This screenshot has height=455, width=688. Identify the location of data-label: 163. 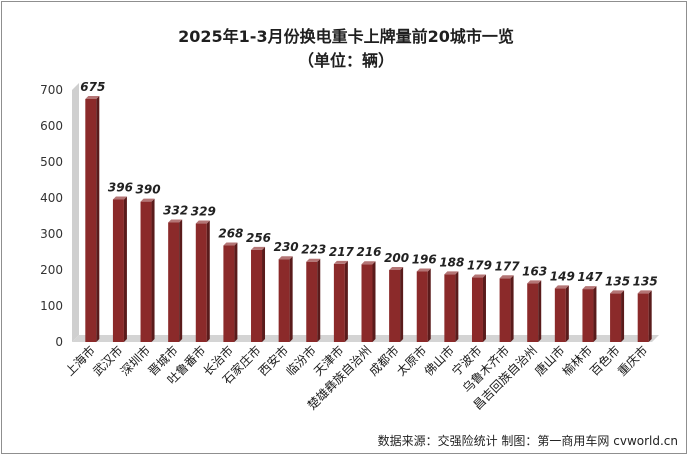
(534, 271).